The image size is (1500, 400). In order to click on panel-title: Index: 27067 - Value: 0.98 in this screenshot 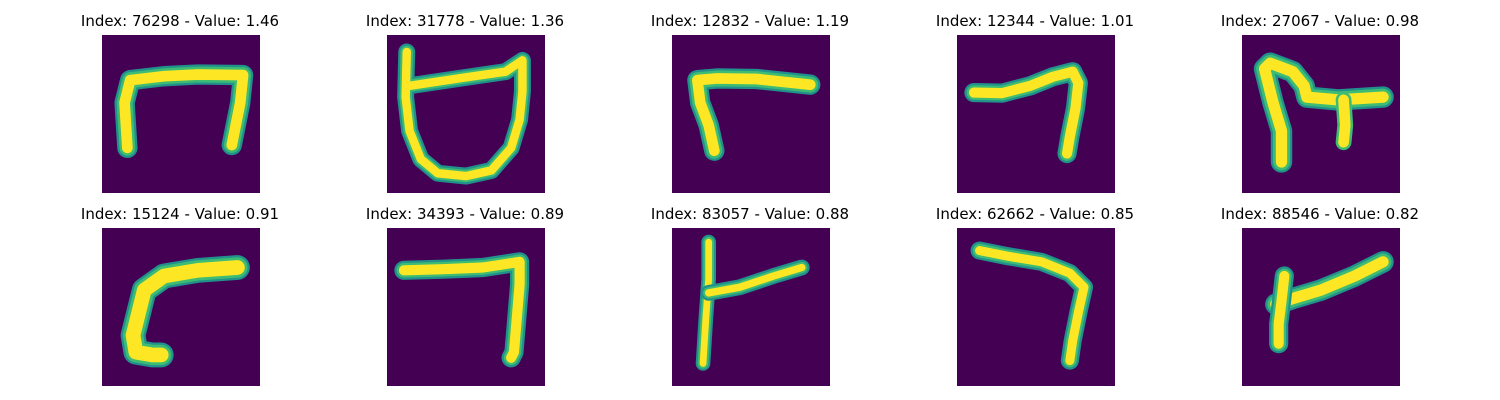, I will do `click(1320, 21)`.